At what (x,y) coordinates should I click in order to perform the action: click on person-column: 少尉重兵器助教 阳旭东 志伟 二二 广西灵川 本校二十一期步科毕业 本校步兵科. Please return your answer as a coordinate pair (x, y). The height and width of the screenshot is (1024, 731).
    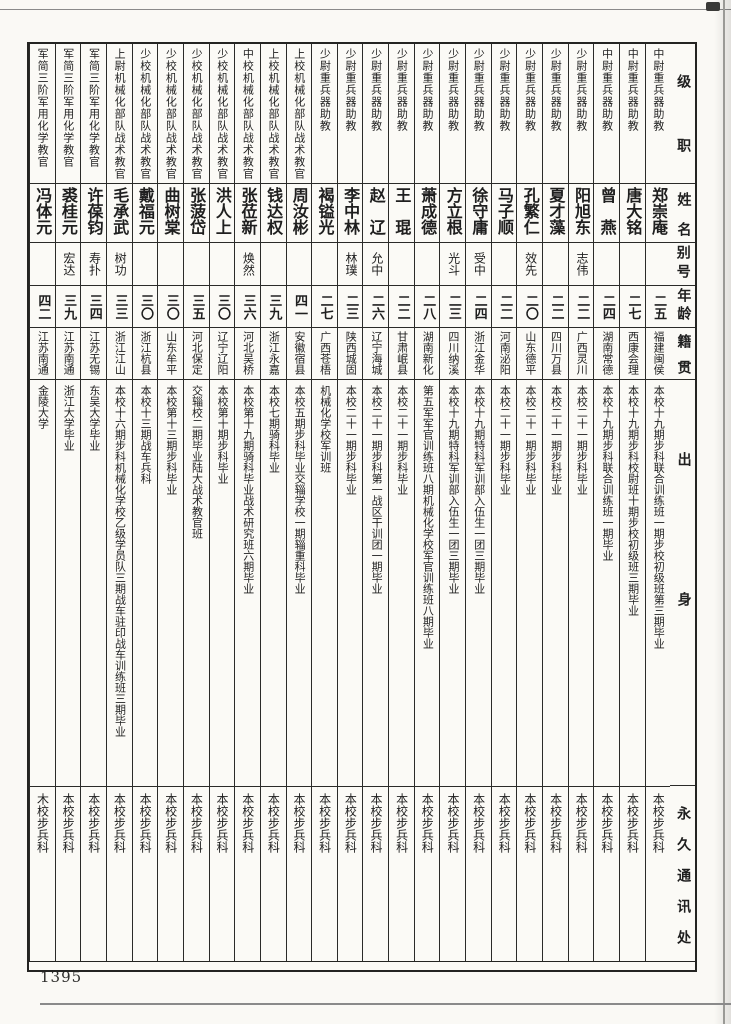
    Looking at the image, I should click on (580, 502).